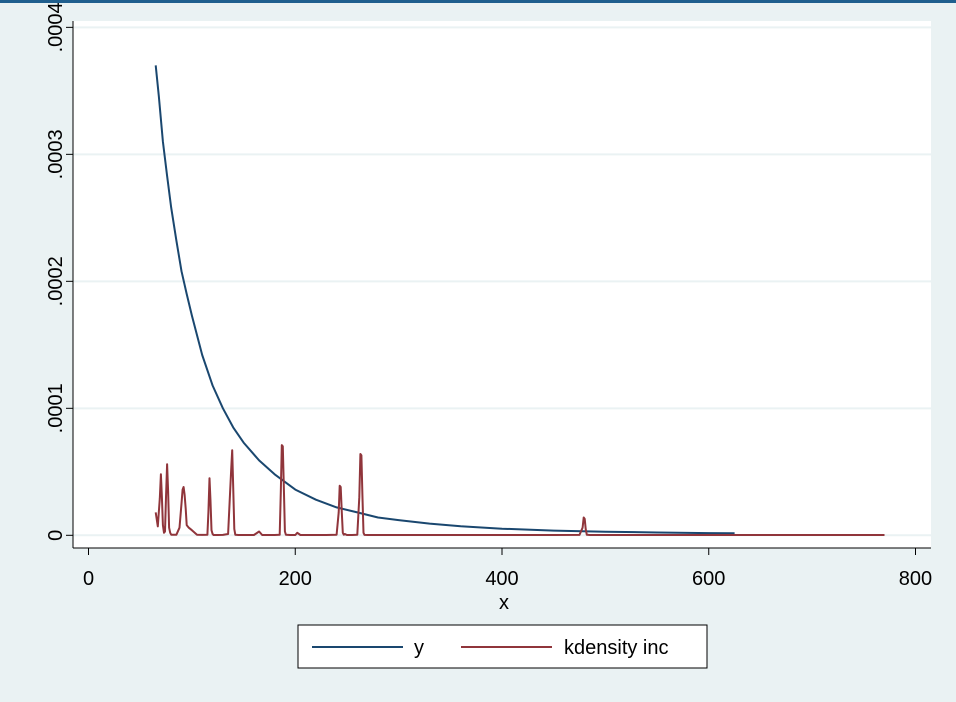  What do you see at coordinates (504, 603) in the screenshot?
I see `x-axis-title: x` at bounding box center [504, 603].